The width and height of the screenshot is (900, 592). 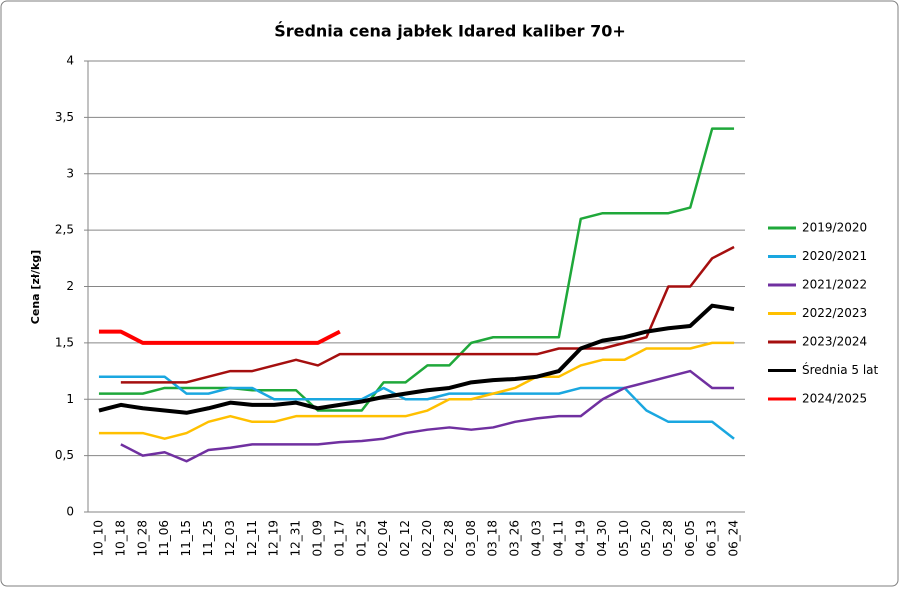 What do you see at coordinates (361, 538) in the screenshot?
I see `x-tick-label: 01_25` at bounding box center [361, 538].